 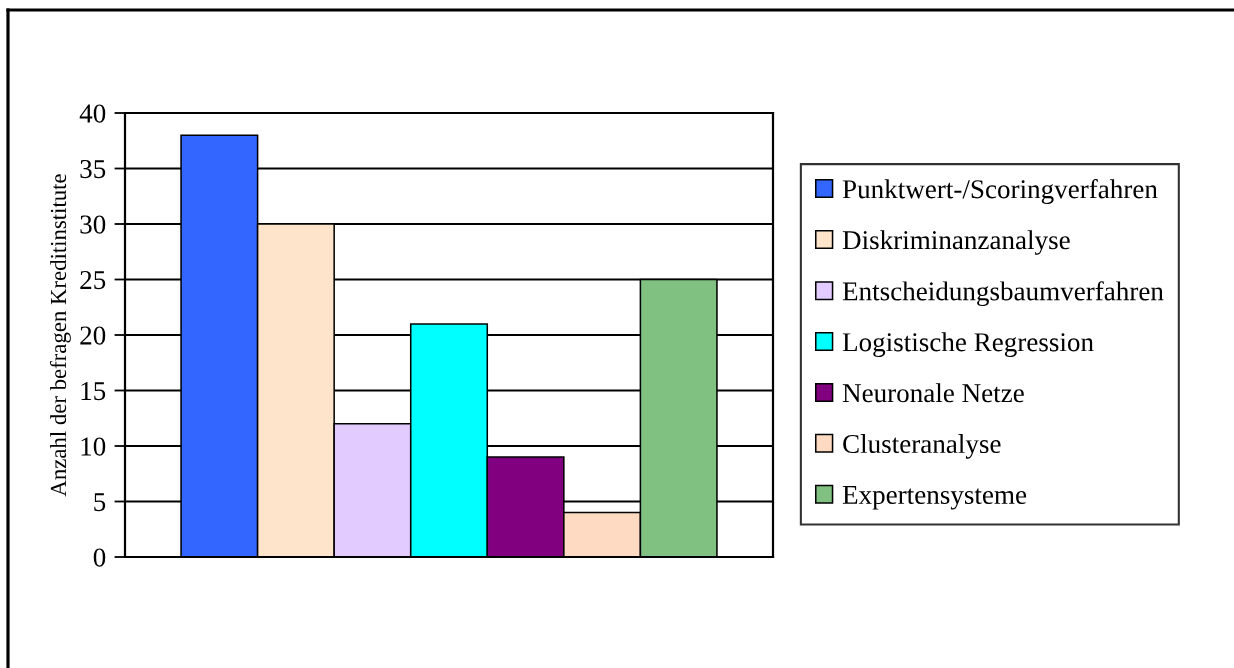 What do you see at coordinates (93, 391) in the screenshot?
I see `y-tick-label: 15` at bounding box center [93, 391].